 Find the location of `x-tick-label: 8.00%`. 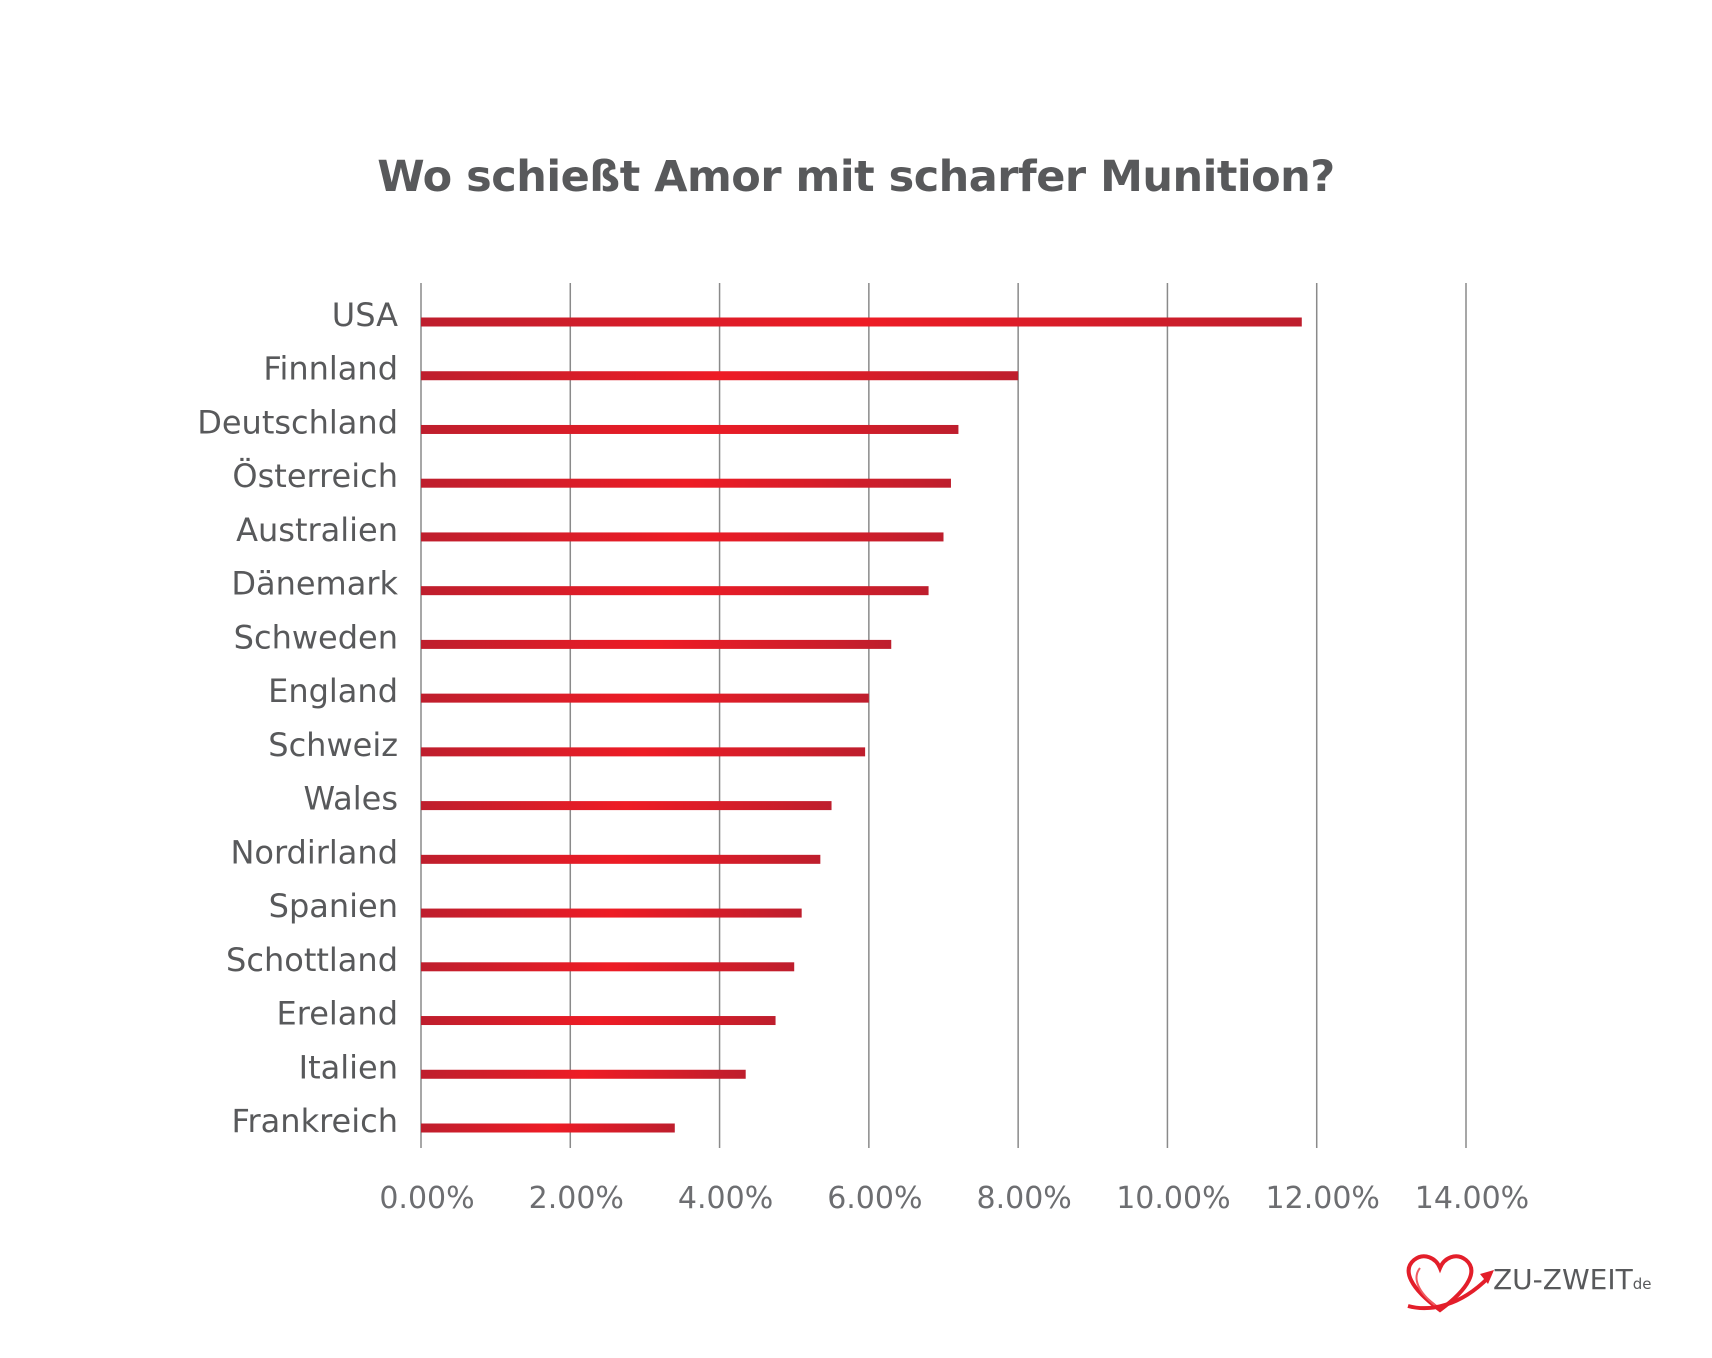

x-tick-label: 8.00% is located at coordinates (1023, 1198).